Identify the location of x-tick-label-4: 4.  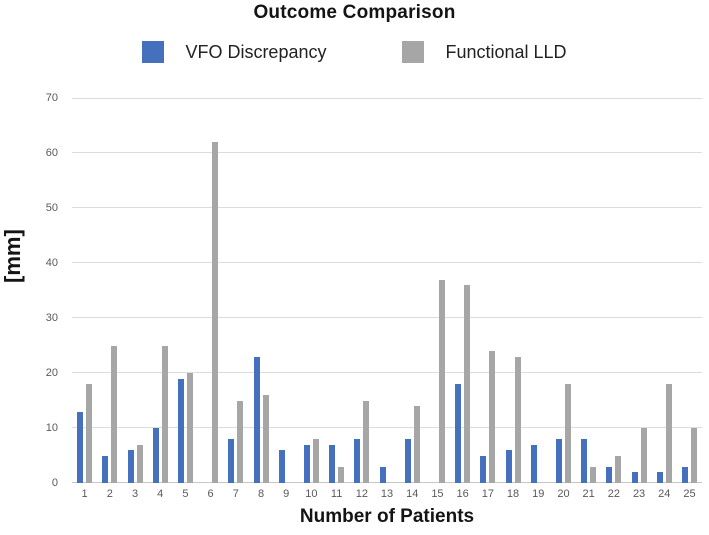
(160, 494).